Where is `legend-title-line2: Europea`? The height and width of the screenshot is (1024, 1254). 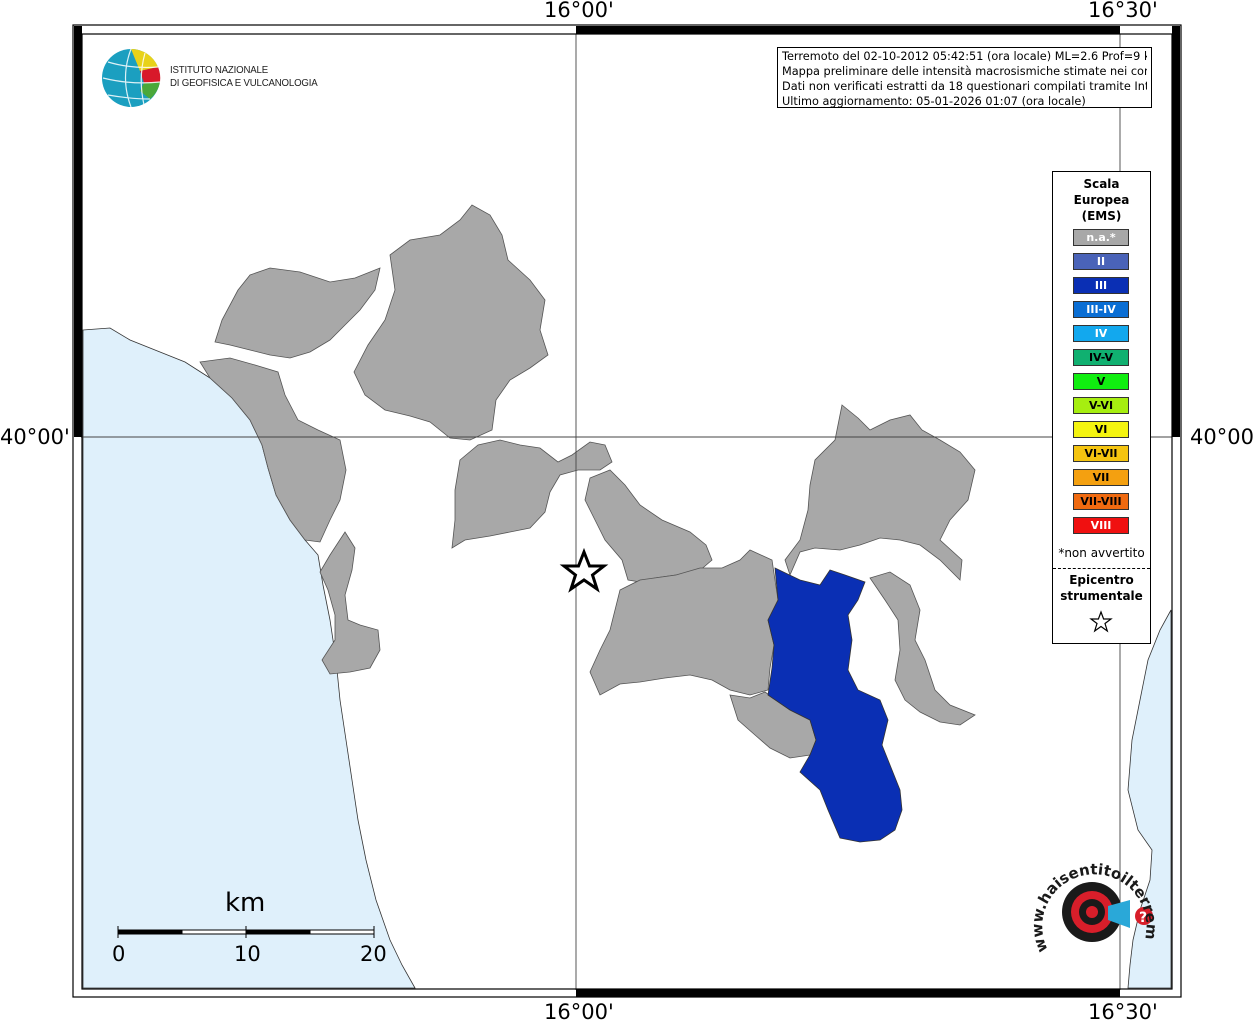
legend-title-line2: Europea is located at coordinates (1101, 200).